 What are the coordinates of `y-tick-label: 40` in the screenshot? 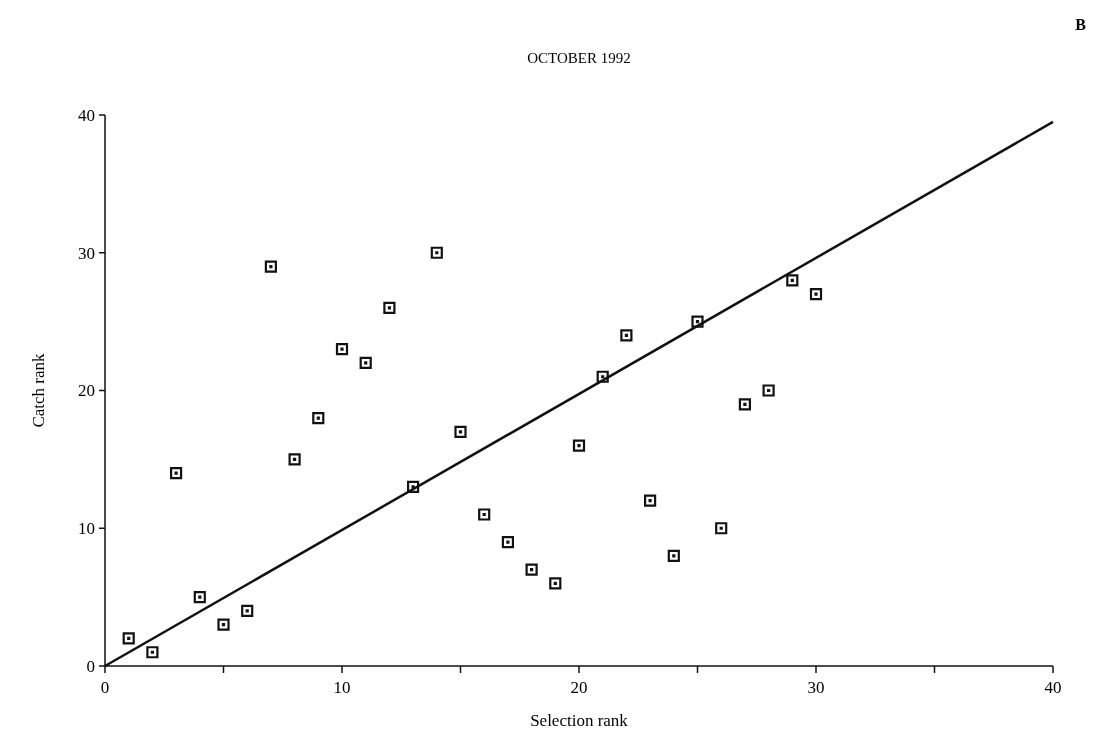 It's located at (86, 115).